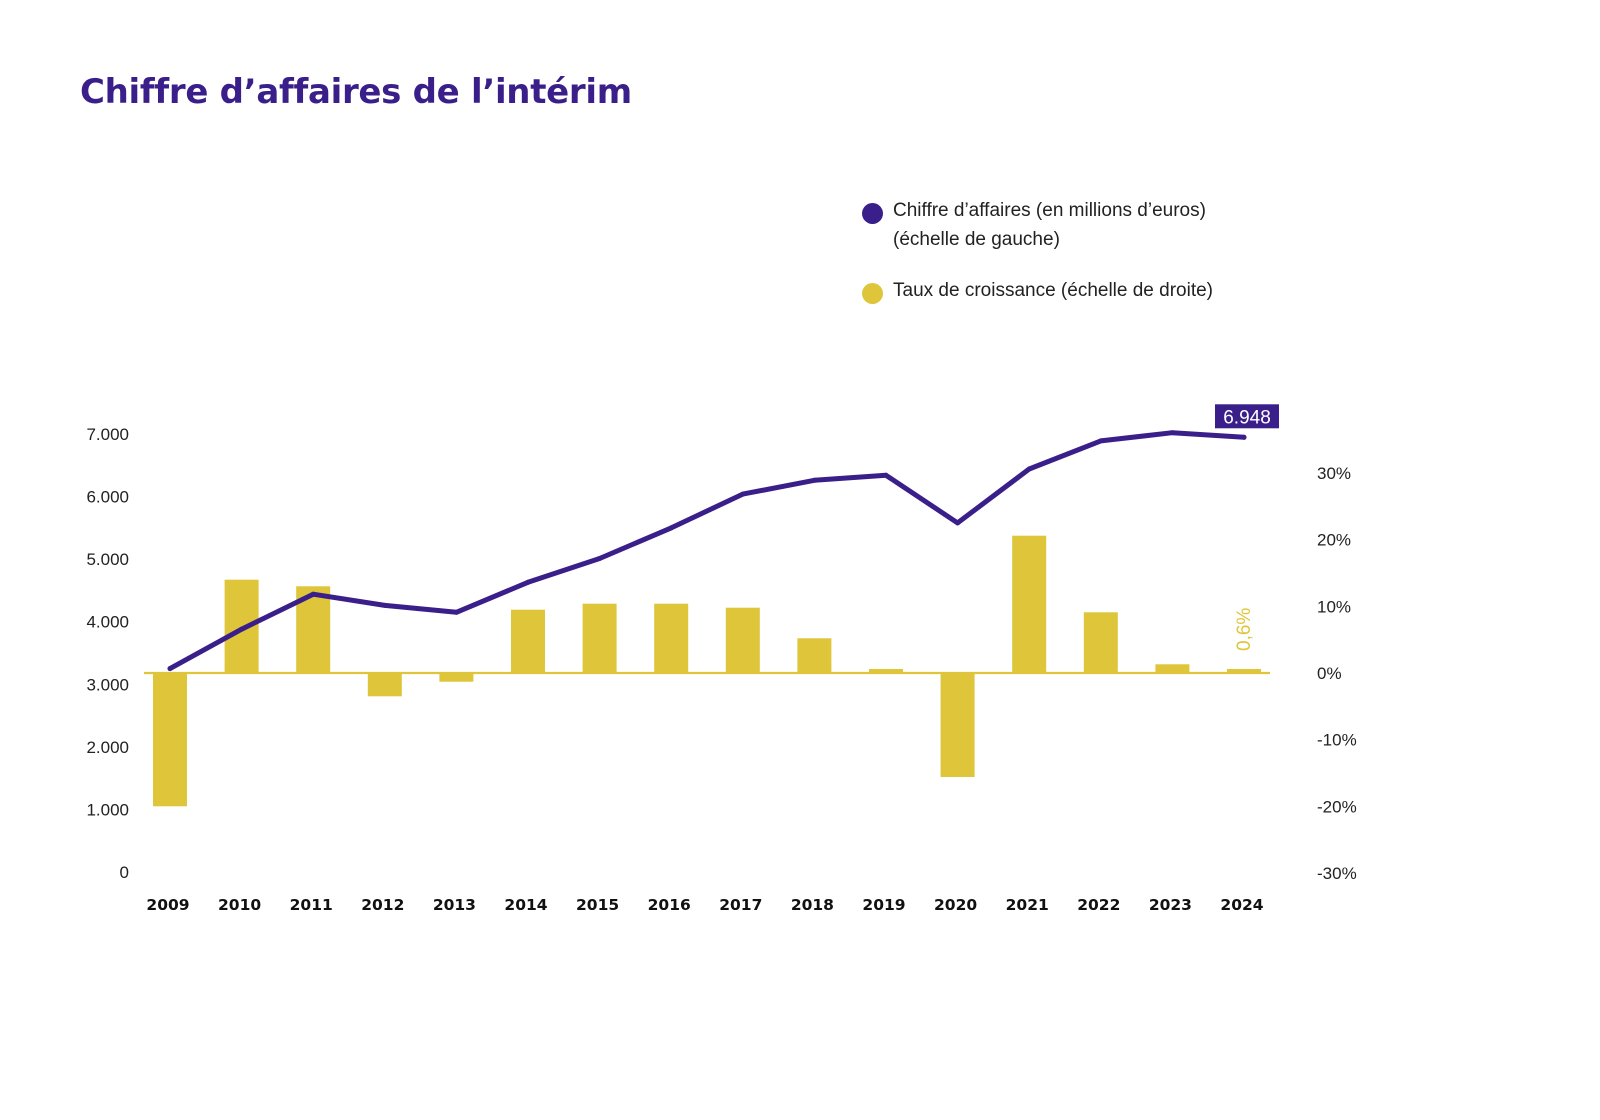 The width and height of the screenshot is (1600, 1120). What do you see at coordinates (1329, 673) in the screenshot?
I see `right-axis-tick-label: 0%` at bounding box center [1329, 673].